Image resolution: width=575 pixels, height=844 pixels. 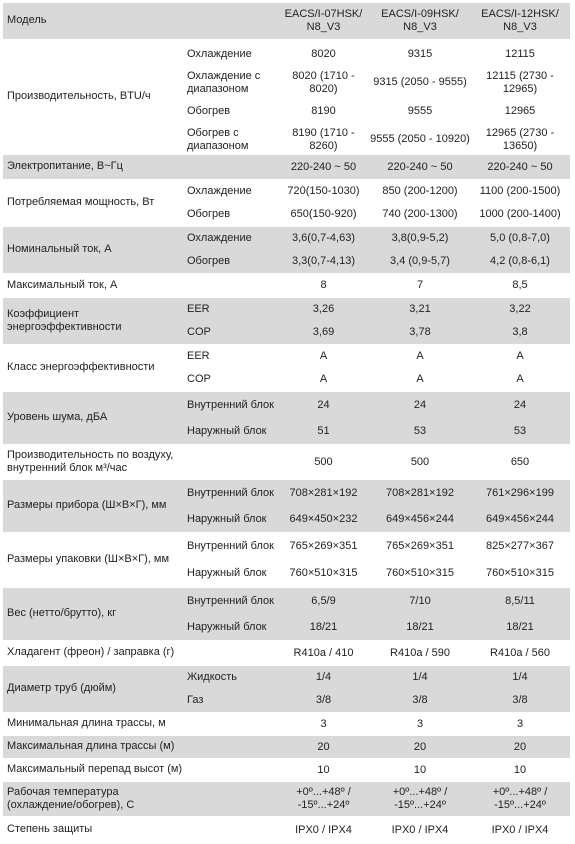 I want to click on spec-subrow: Газ 3/8 3/8 3/8, so click(x=376, y=700).